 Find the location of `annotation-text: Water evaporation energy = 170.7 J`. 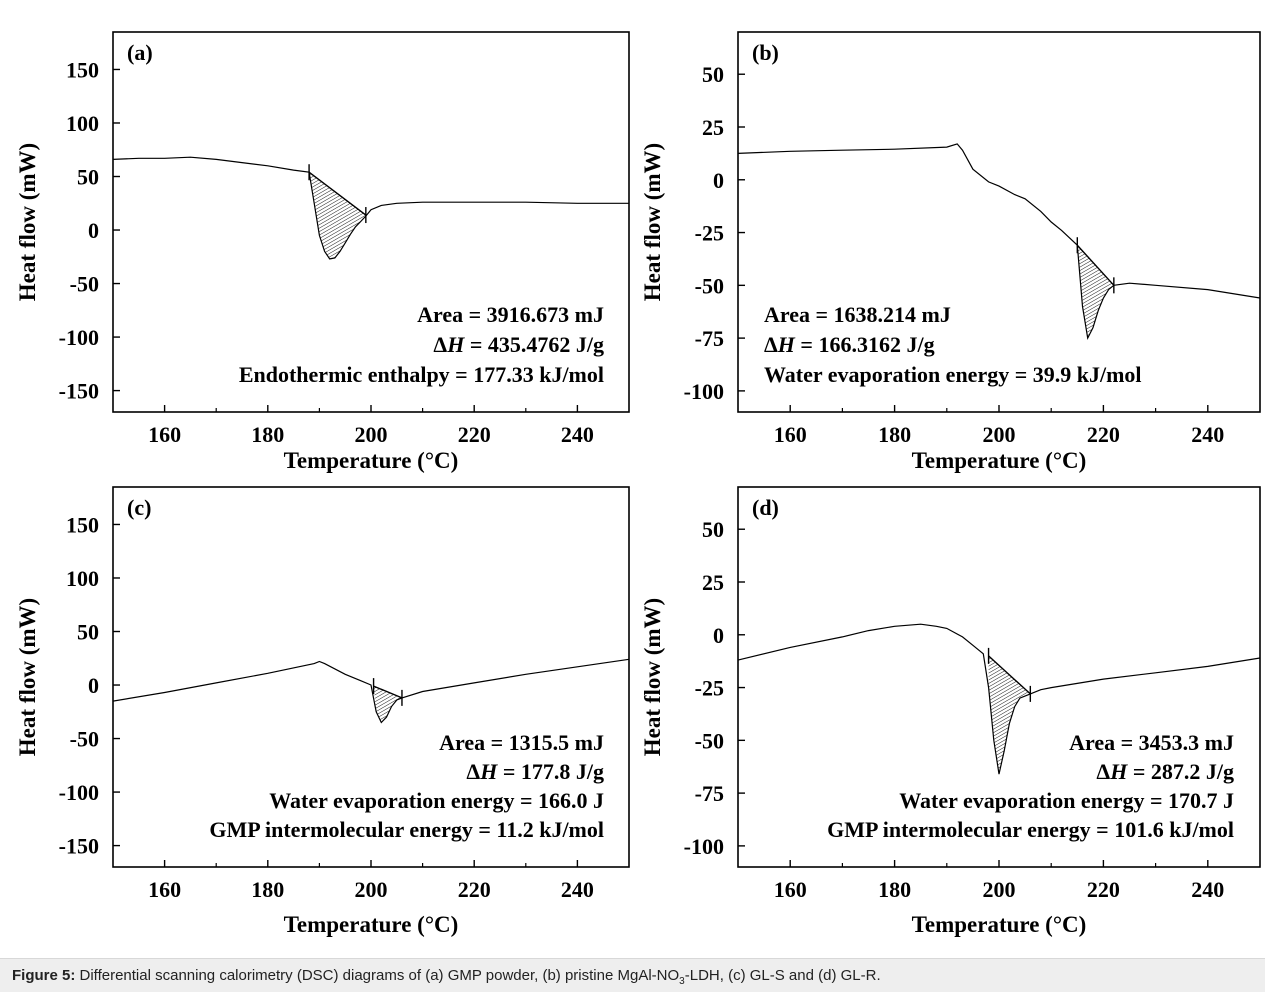

annotation-text: Water evaporation energy = 170.7 J is located at coordinates (1066, 800).